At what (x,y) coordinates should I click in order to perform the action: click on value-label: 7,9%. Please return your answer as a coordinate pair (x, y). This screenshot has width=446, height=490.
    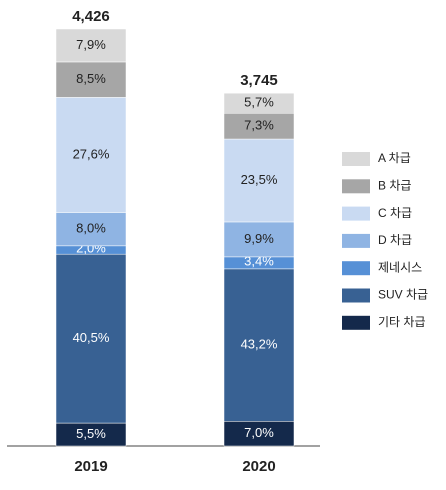
    Looking at the image, I should click on (91, 44).